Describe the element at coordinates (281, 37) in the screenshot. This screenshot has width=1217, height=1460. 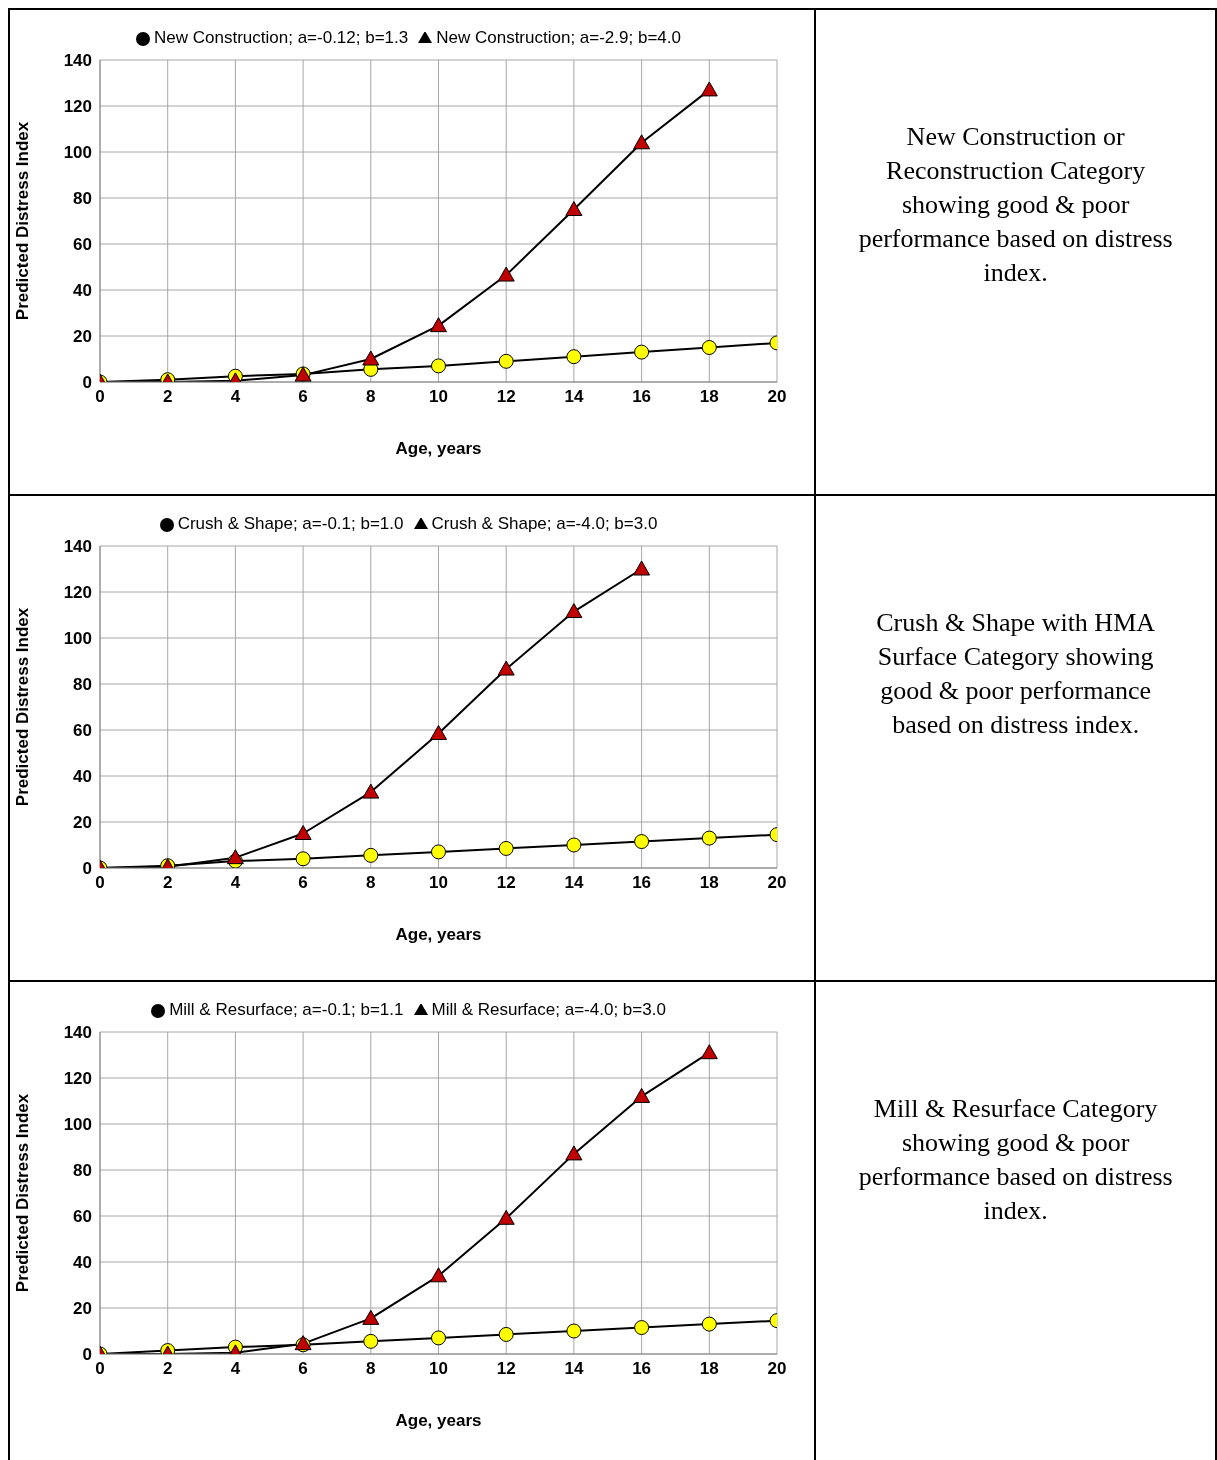
I see `legend-label: New Construction; a=-0.12; b=1.3` at that location.